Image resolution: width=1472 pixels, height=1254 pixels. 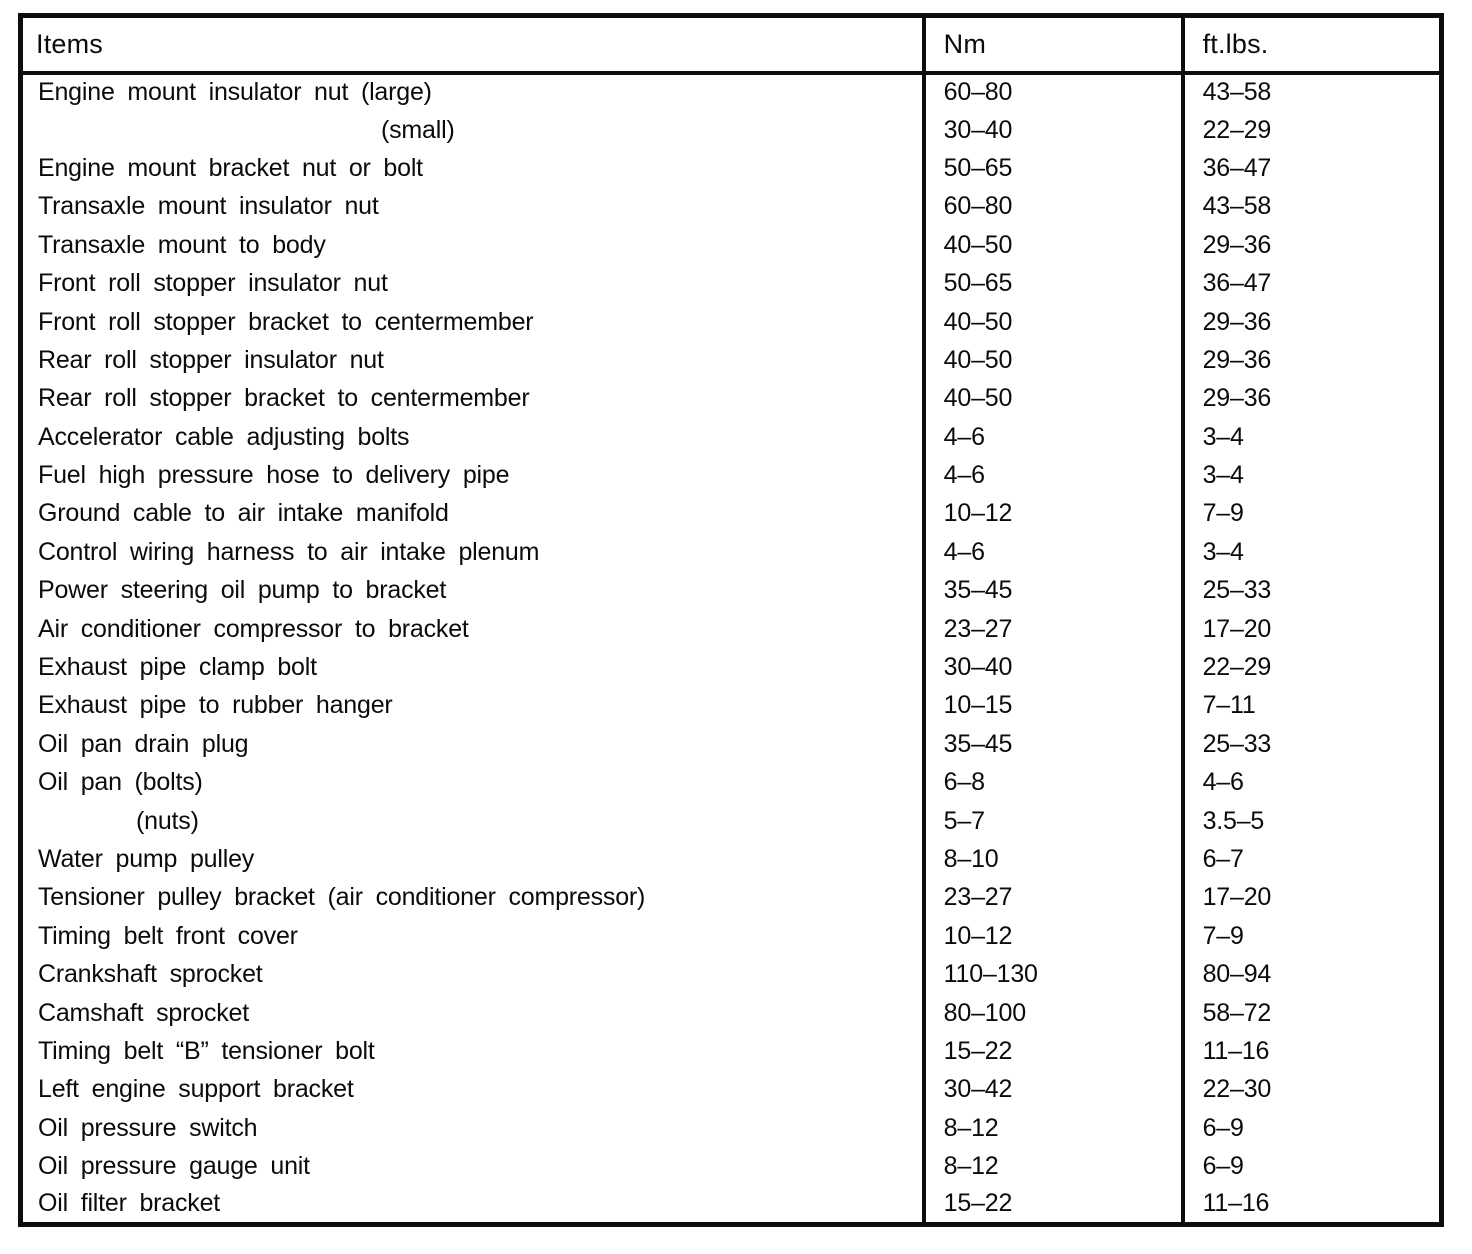 I want to click on item-cell: Oil filter bracket, so click(x=129, y=1203).